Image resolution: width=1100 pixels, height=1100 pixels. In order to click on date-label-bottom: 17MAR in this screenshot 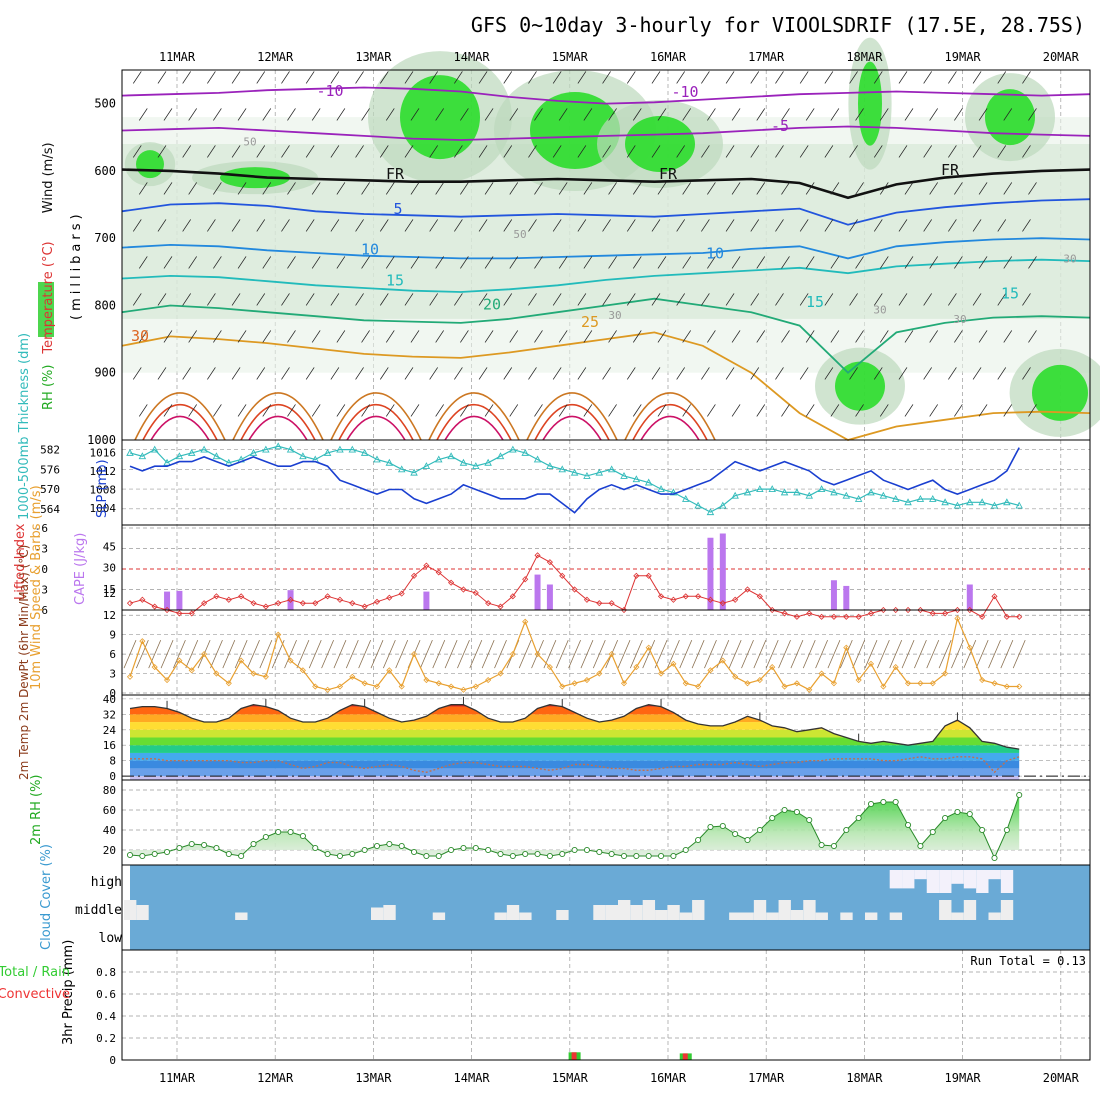, I will do `click(766, 1078)`.